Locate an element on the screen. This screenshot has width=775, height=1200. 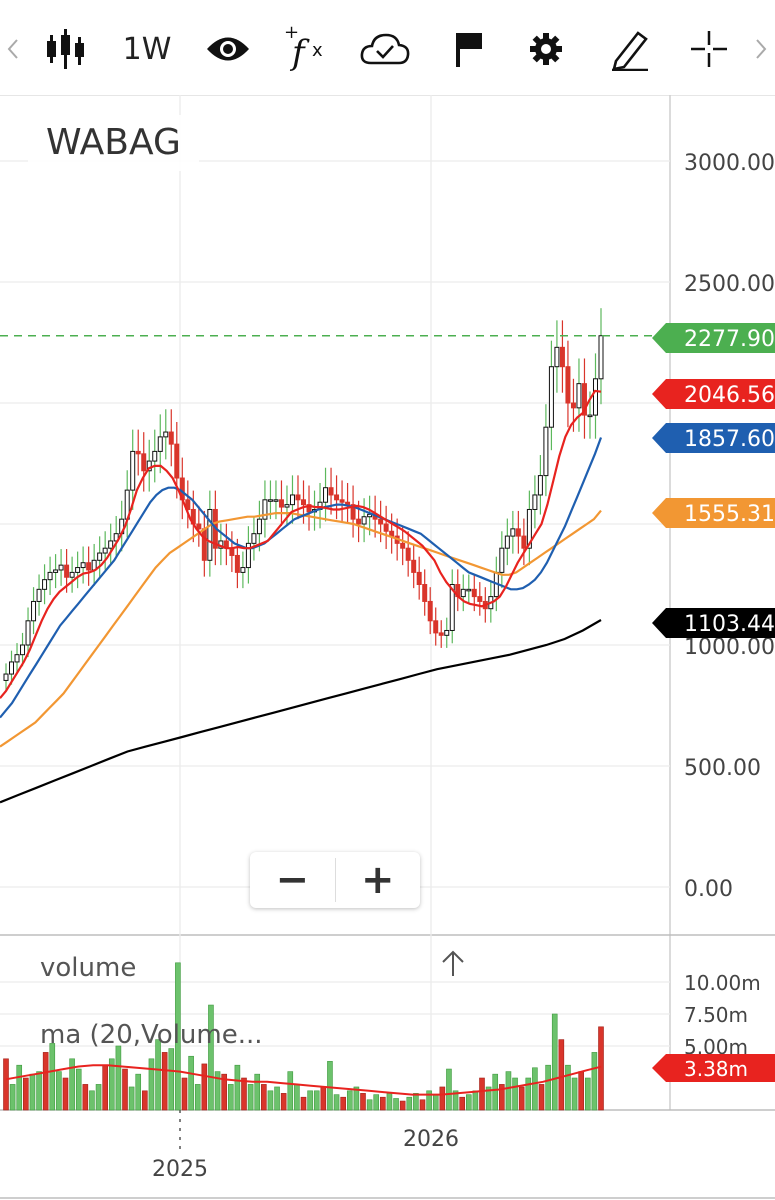
cloud-save-icon is located at coordinates (385, 49).